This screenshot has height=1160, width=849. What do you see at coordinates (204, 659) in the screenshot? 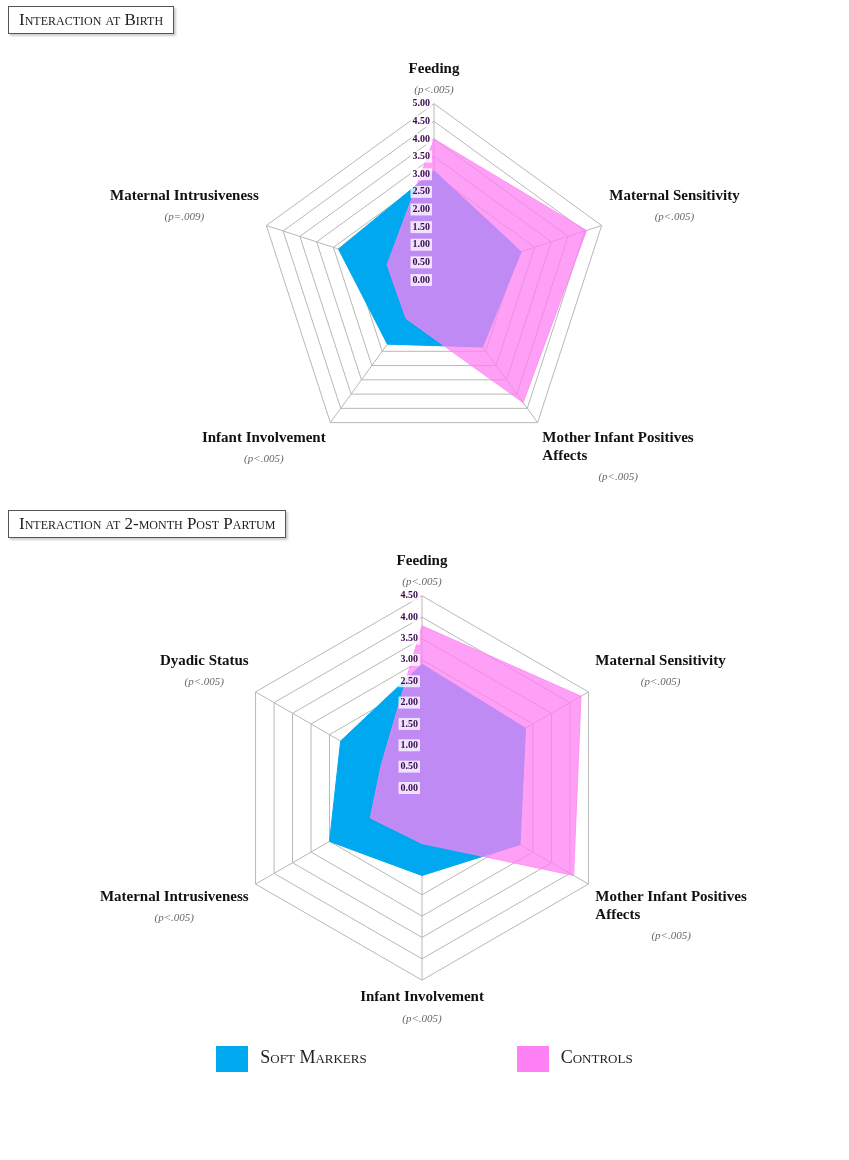
I see `spoke-label: Dyadic Status` at bounding box center [204, 659].